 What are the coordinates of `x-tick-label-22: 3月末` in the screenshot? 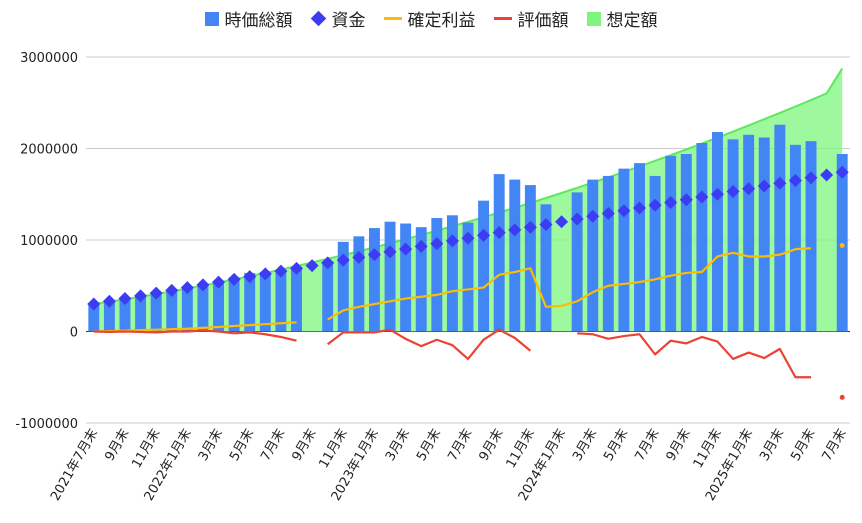 It's located at (772, 445).